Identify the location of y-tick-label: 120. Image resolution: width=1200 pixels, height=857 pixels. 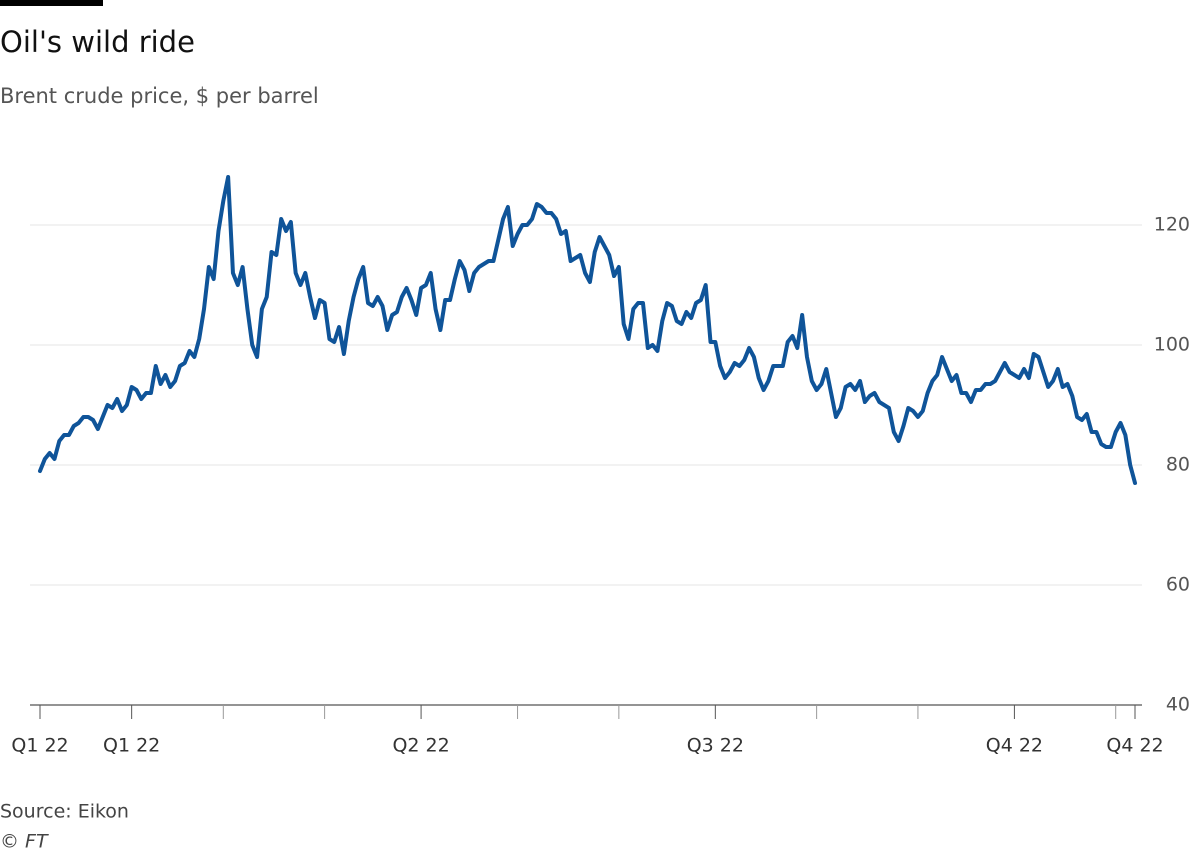
(1172, 225).